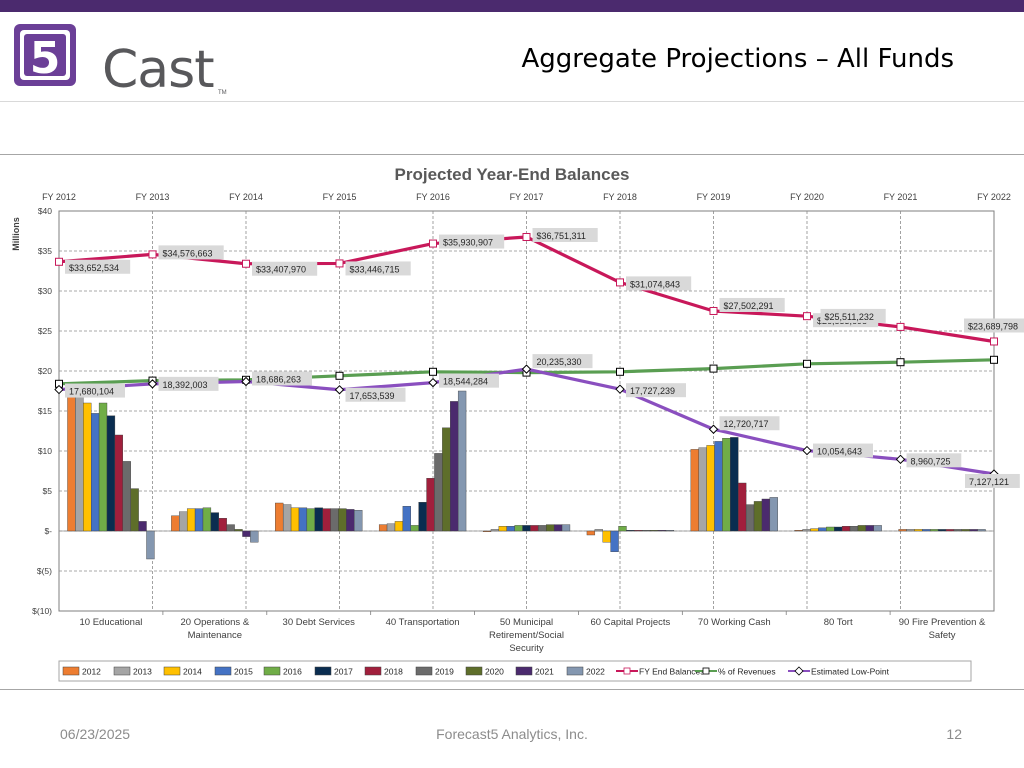 This screenshot has width=1024, height=768. Describe the element at coordinates (222, 93) in the screenshot. I see `logo-trademark: TM` at that location.